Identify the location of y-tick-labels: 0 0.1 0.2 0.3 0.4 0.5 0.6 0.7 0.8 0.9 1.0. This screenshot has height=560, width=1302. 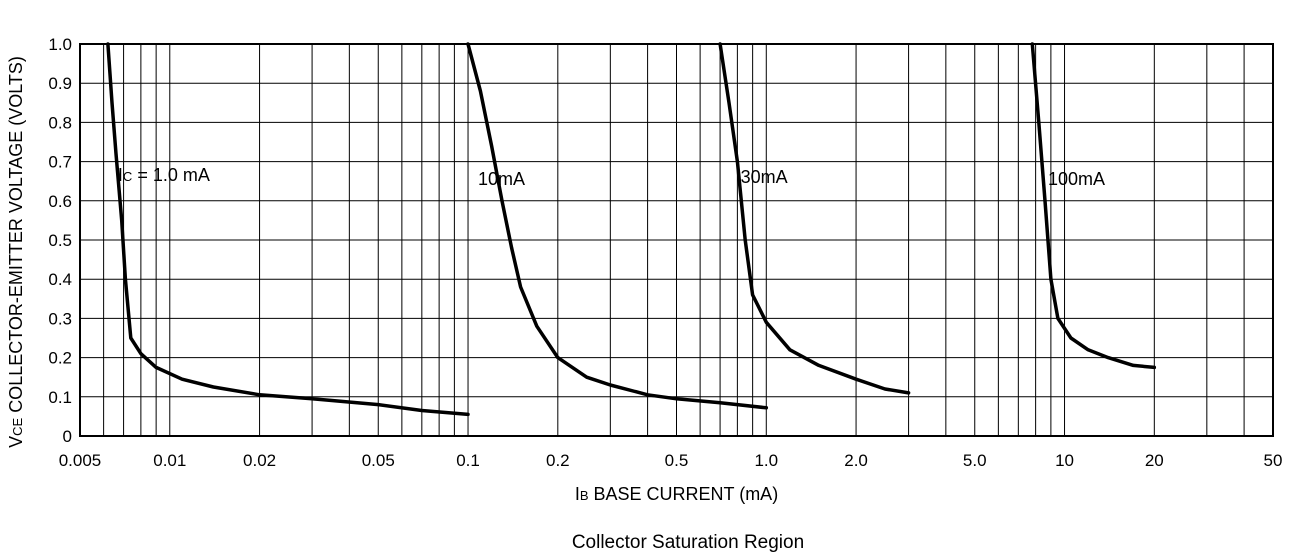
(60, 240).